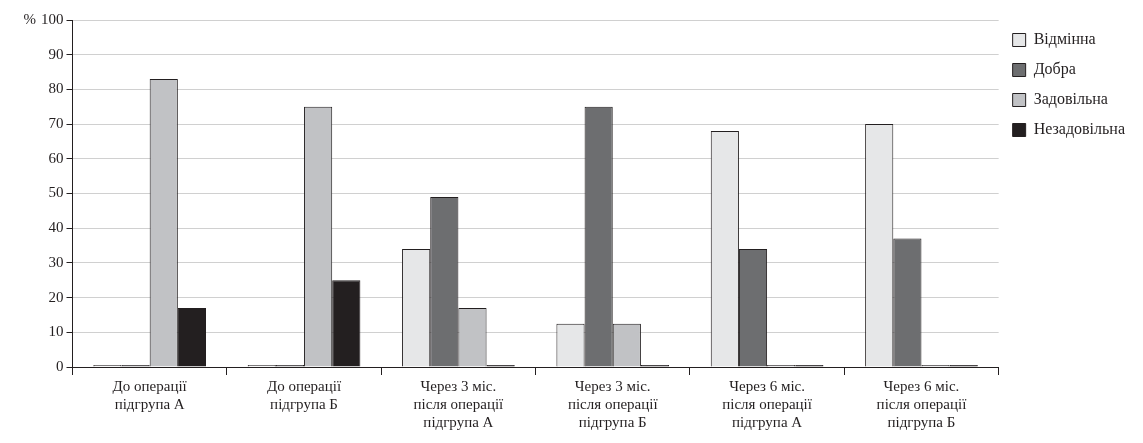  What do you see at coordinates (304, 394) in the screenshot?
I see `x-tick-label: До операції підгрупа Б` at bounding box center [304, 394].